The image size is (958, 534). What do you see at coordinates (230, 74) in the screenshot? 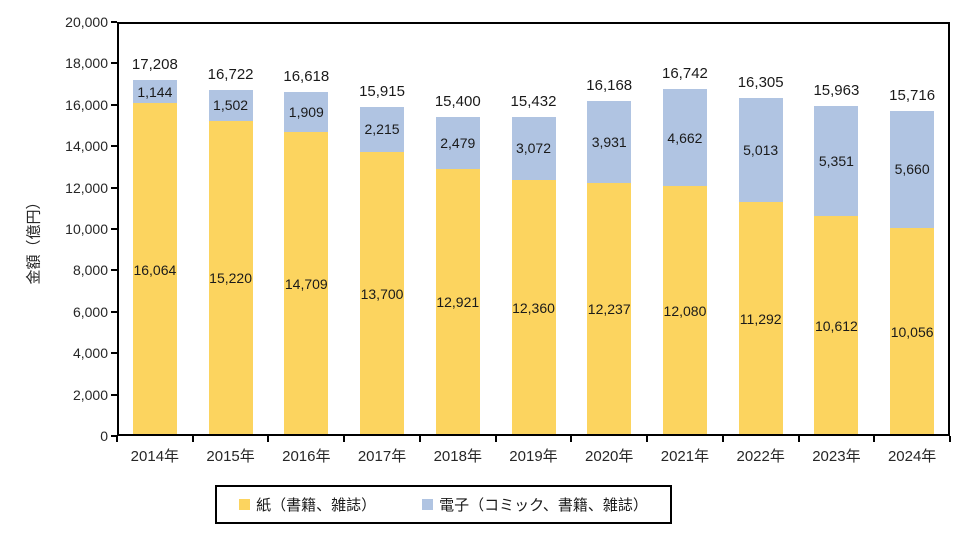
I see `total-label: 16,722` at bounding box center [230, 74].